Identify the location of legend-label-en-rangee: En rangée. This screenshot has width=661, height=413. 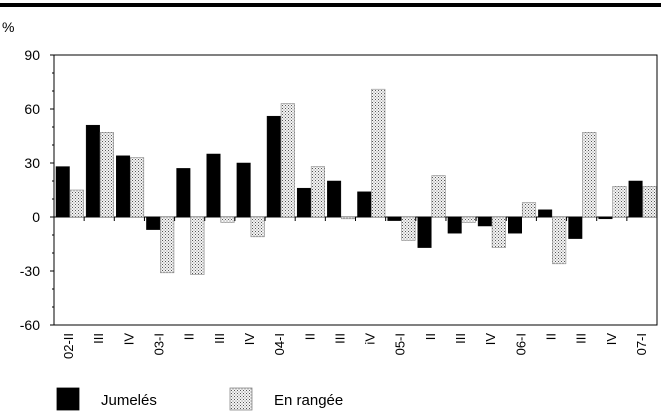
(308, 400).